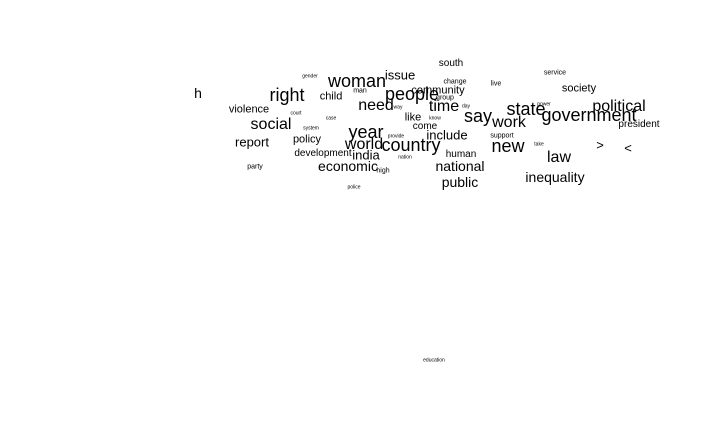  What do you see at coordinates (307, 139) in the screenshot?
I see `word-policy: policy` at bounding box center [307, 139].